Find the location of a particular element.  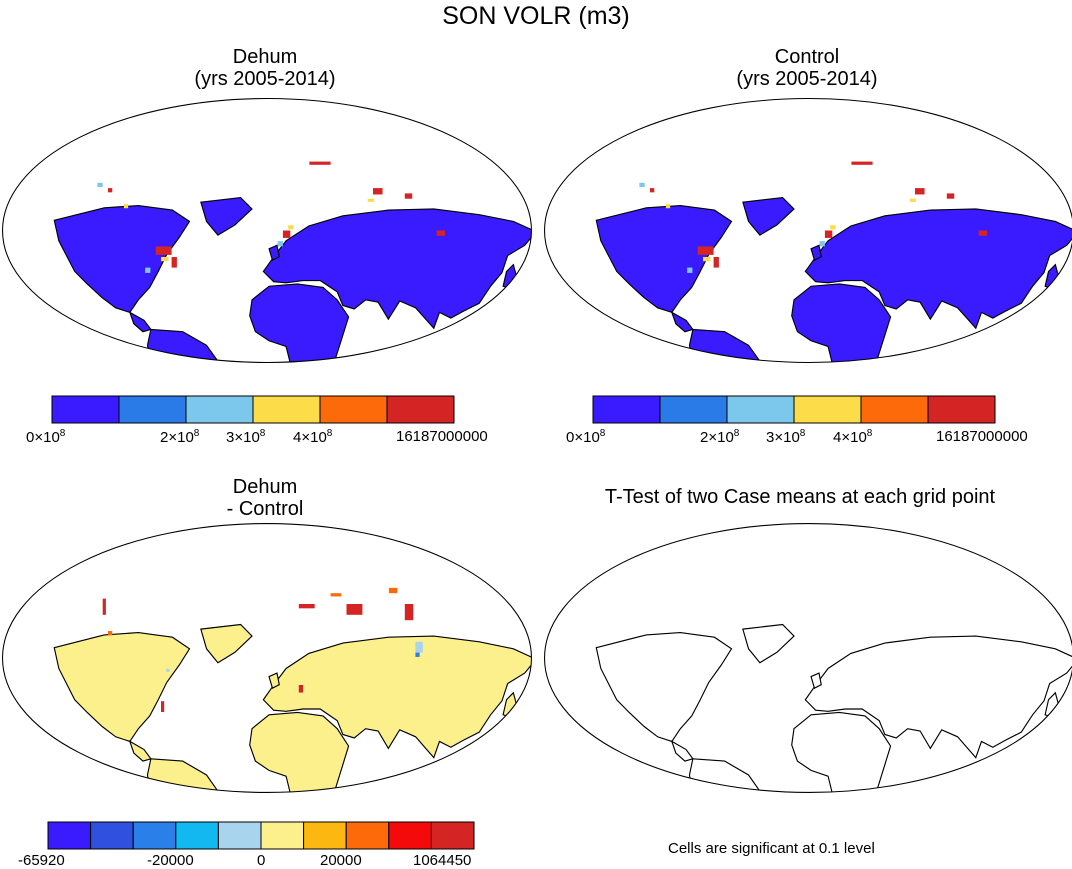

colorbar-control-label-3: 4×10⁸ is located at coordinates (853, 437).